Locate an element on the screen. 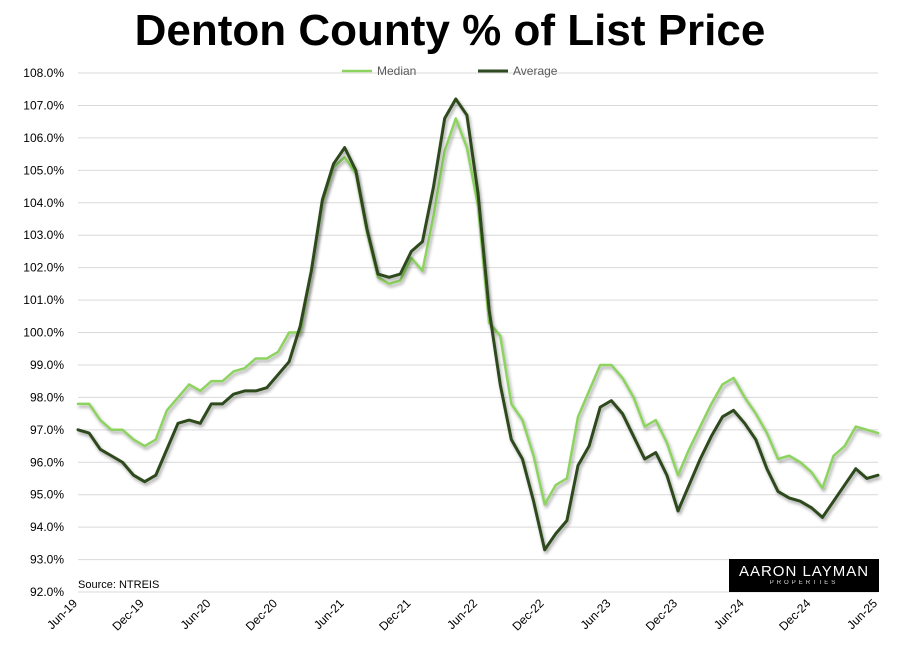  legend-label-average: Average is located at coordinates (535, 71).